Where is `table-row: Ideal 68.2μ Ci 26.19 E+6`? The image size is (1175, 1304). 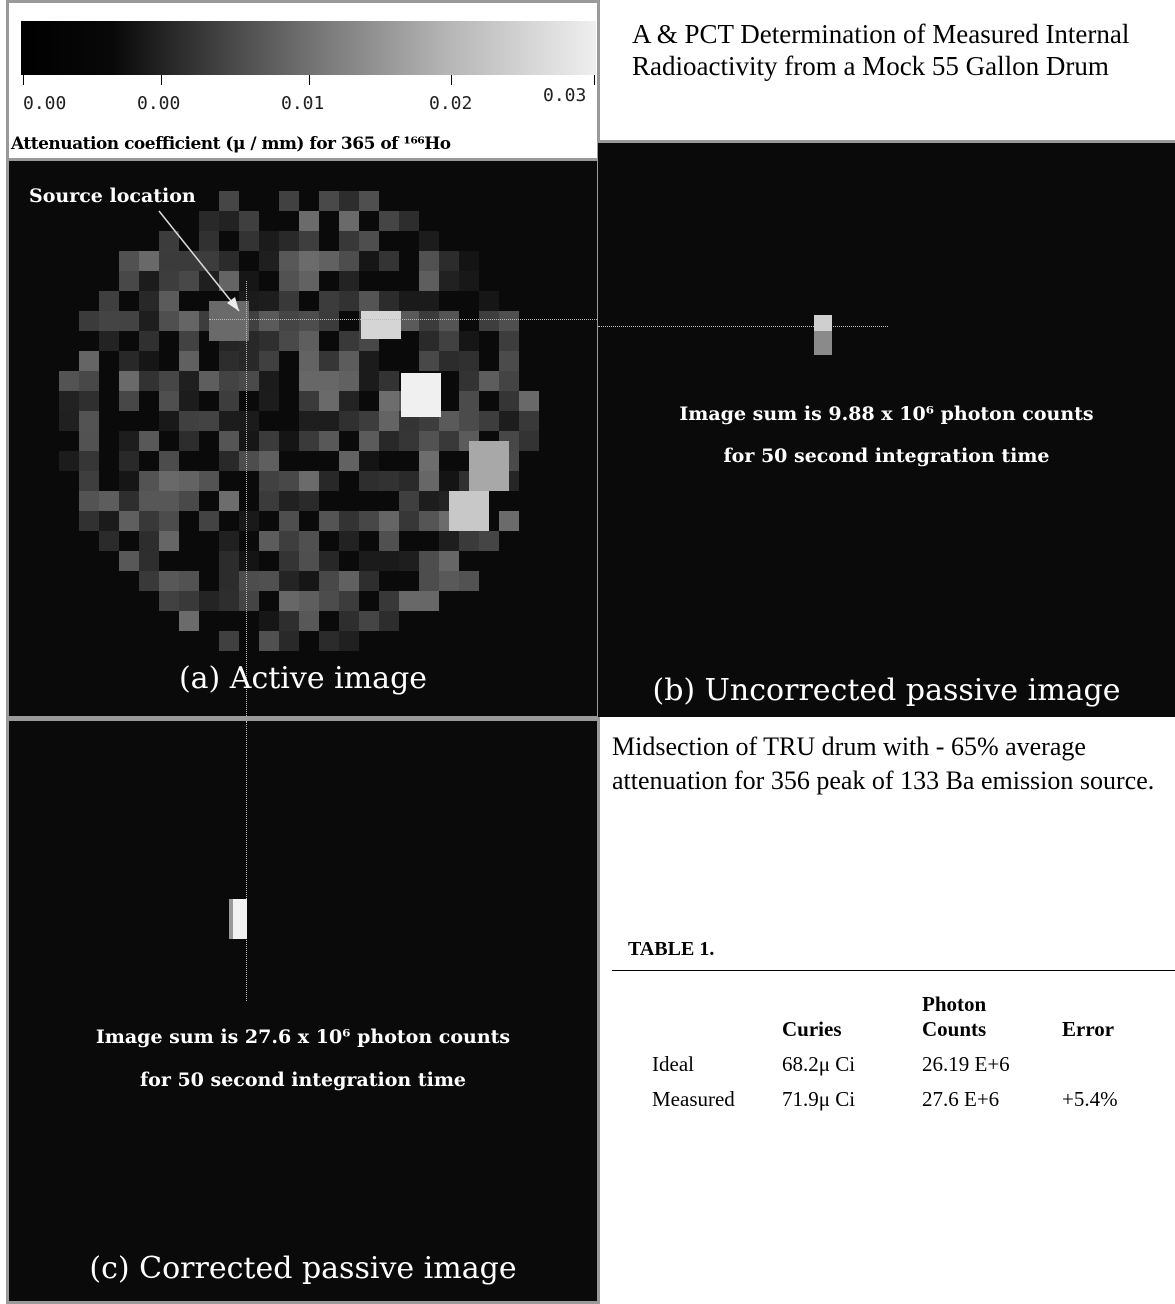 table-row: Ideal 68.2μ Ci 26.19 E+6 is located at coordinates (887, 1065).